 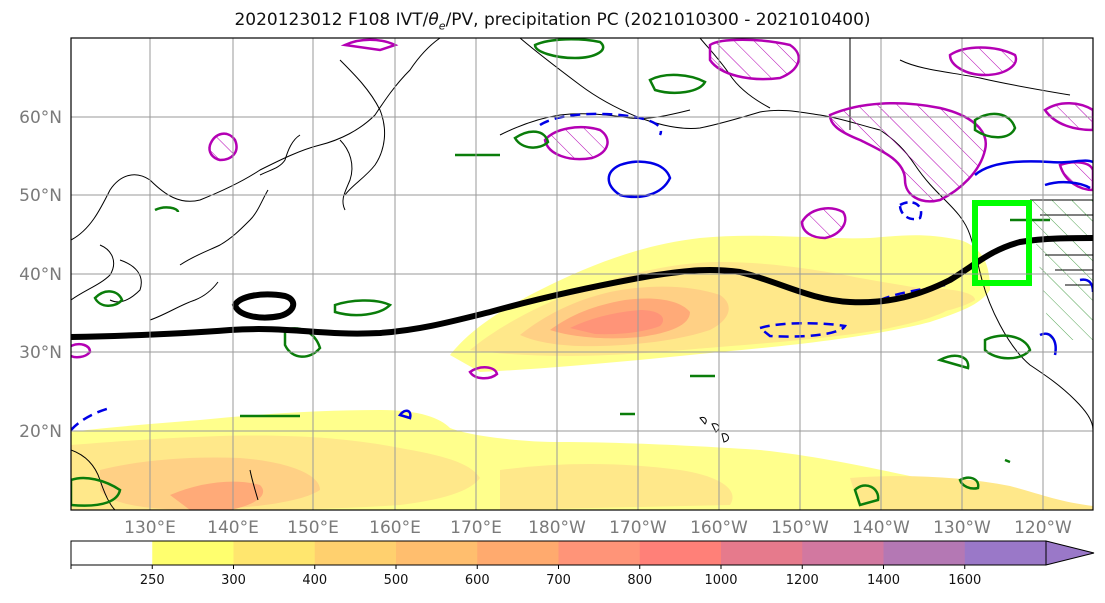 I want to click on closed-low-contour, so click(x=264, y=306).